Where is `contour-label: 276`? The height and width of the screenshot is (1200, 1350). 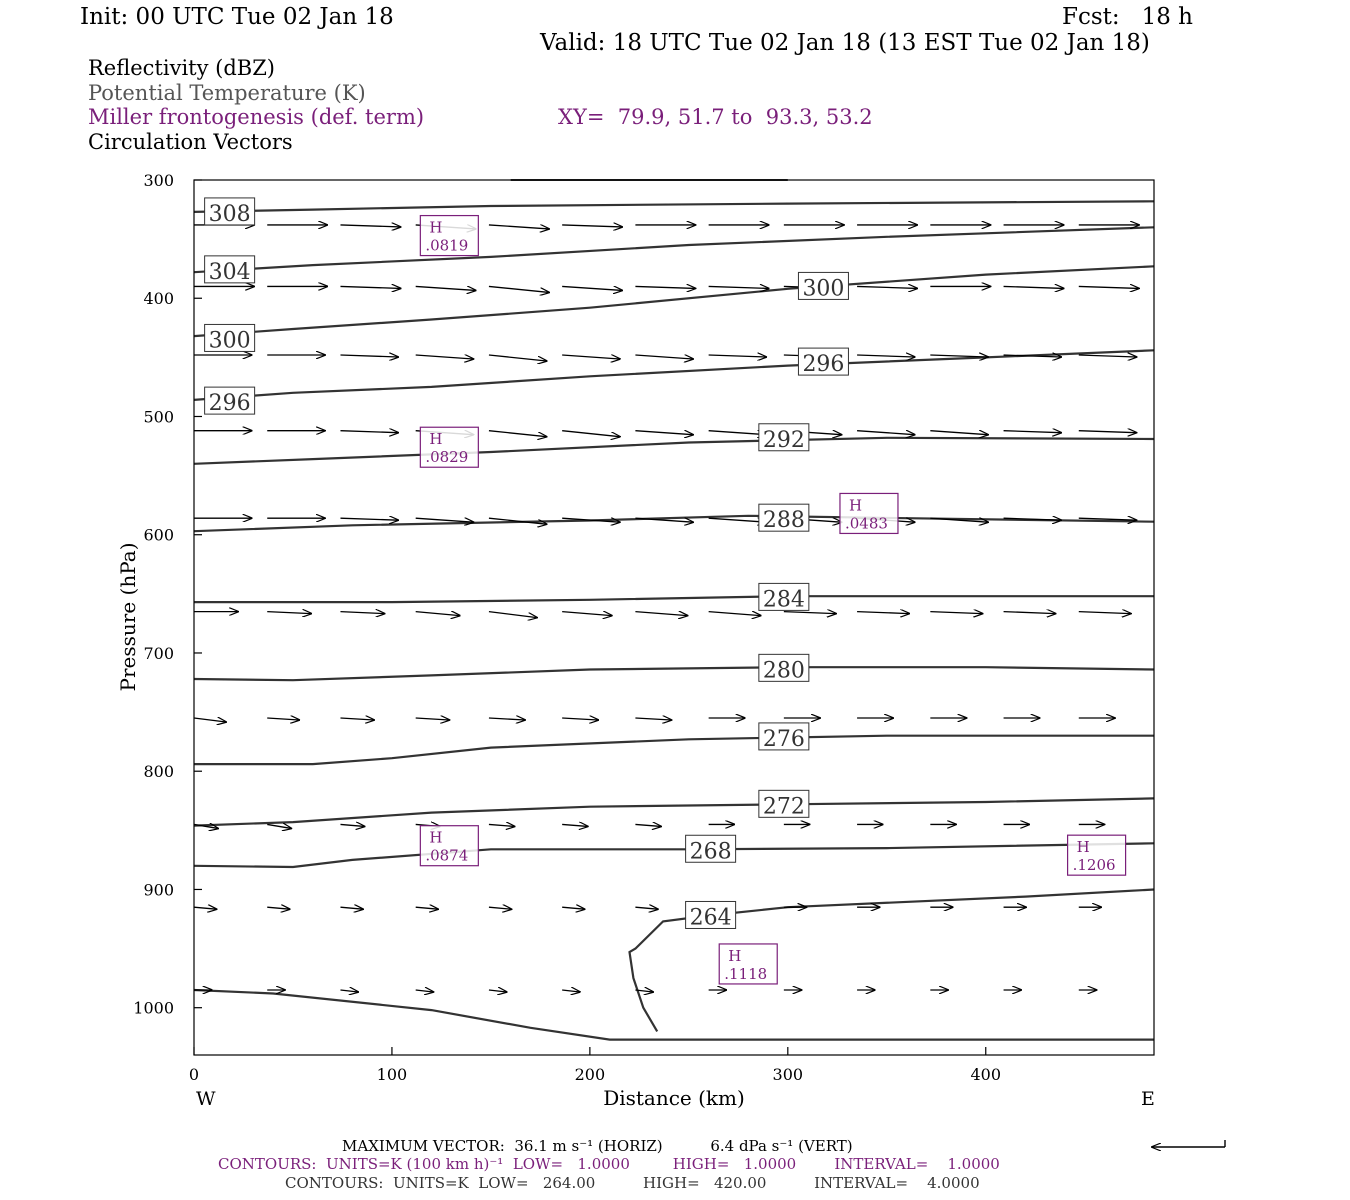
contour-label: 276 is located at coordinates (784, 737).